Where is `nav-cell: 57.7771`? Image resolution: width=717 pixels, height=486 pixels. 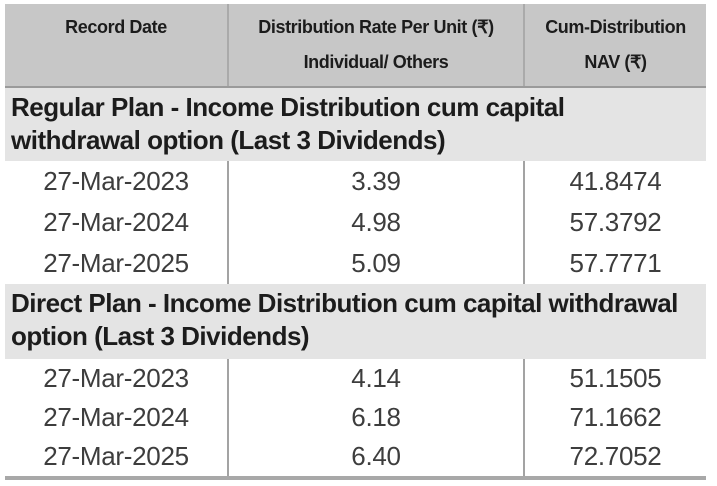 nav-cell: 57.7771 is located at coordinates (615, 263).